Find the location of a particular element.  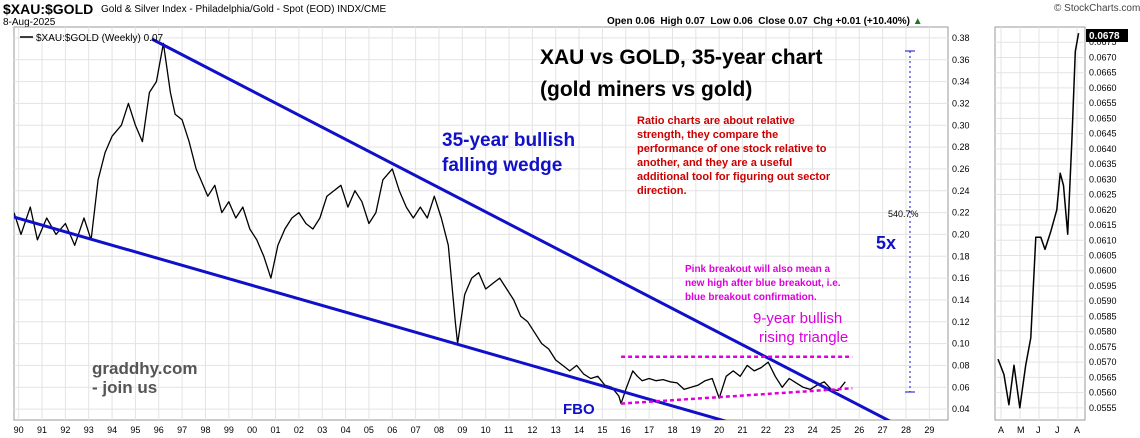

five-x-label: 5x is located at coordinates (886, 243).